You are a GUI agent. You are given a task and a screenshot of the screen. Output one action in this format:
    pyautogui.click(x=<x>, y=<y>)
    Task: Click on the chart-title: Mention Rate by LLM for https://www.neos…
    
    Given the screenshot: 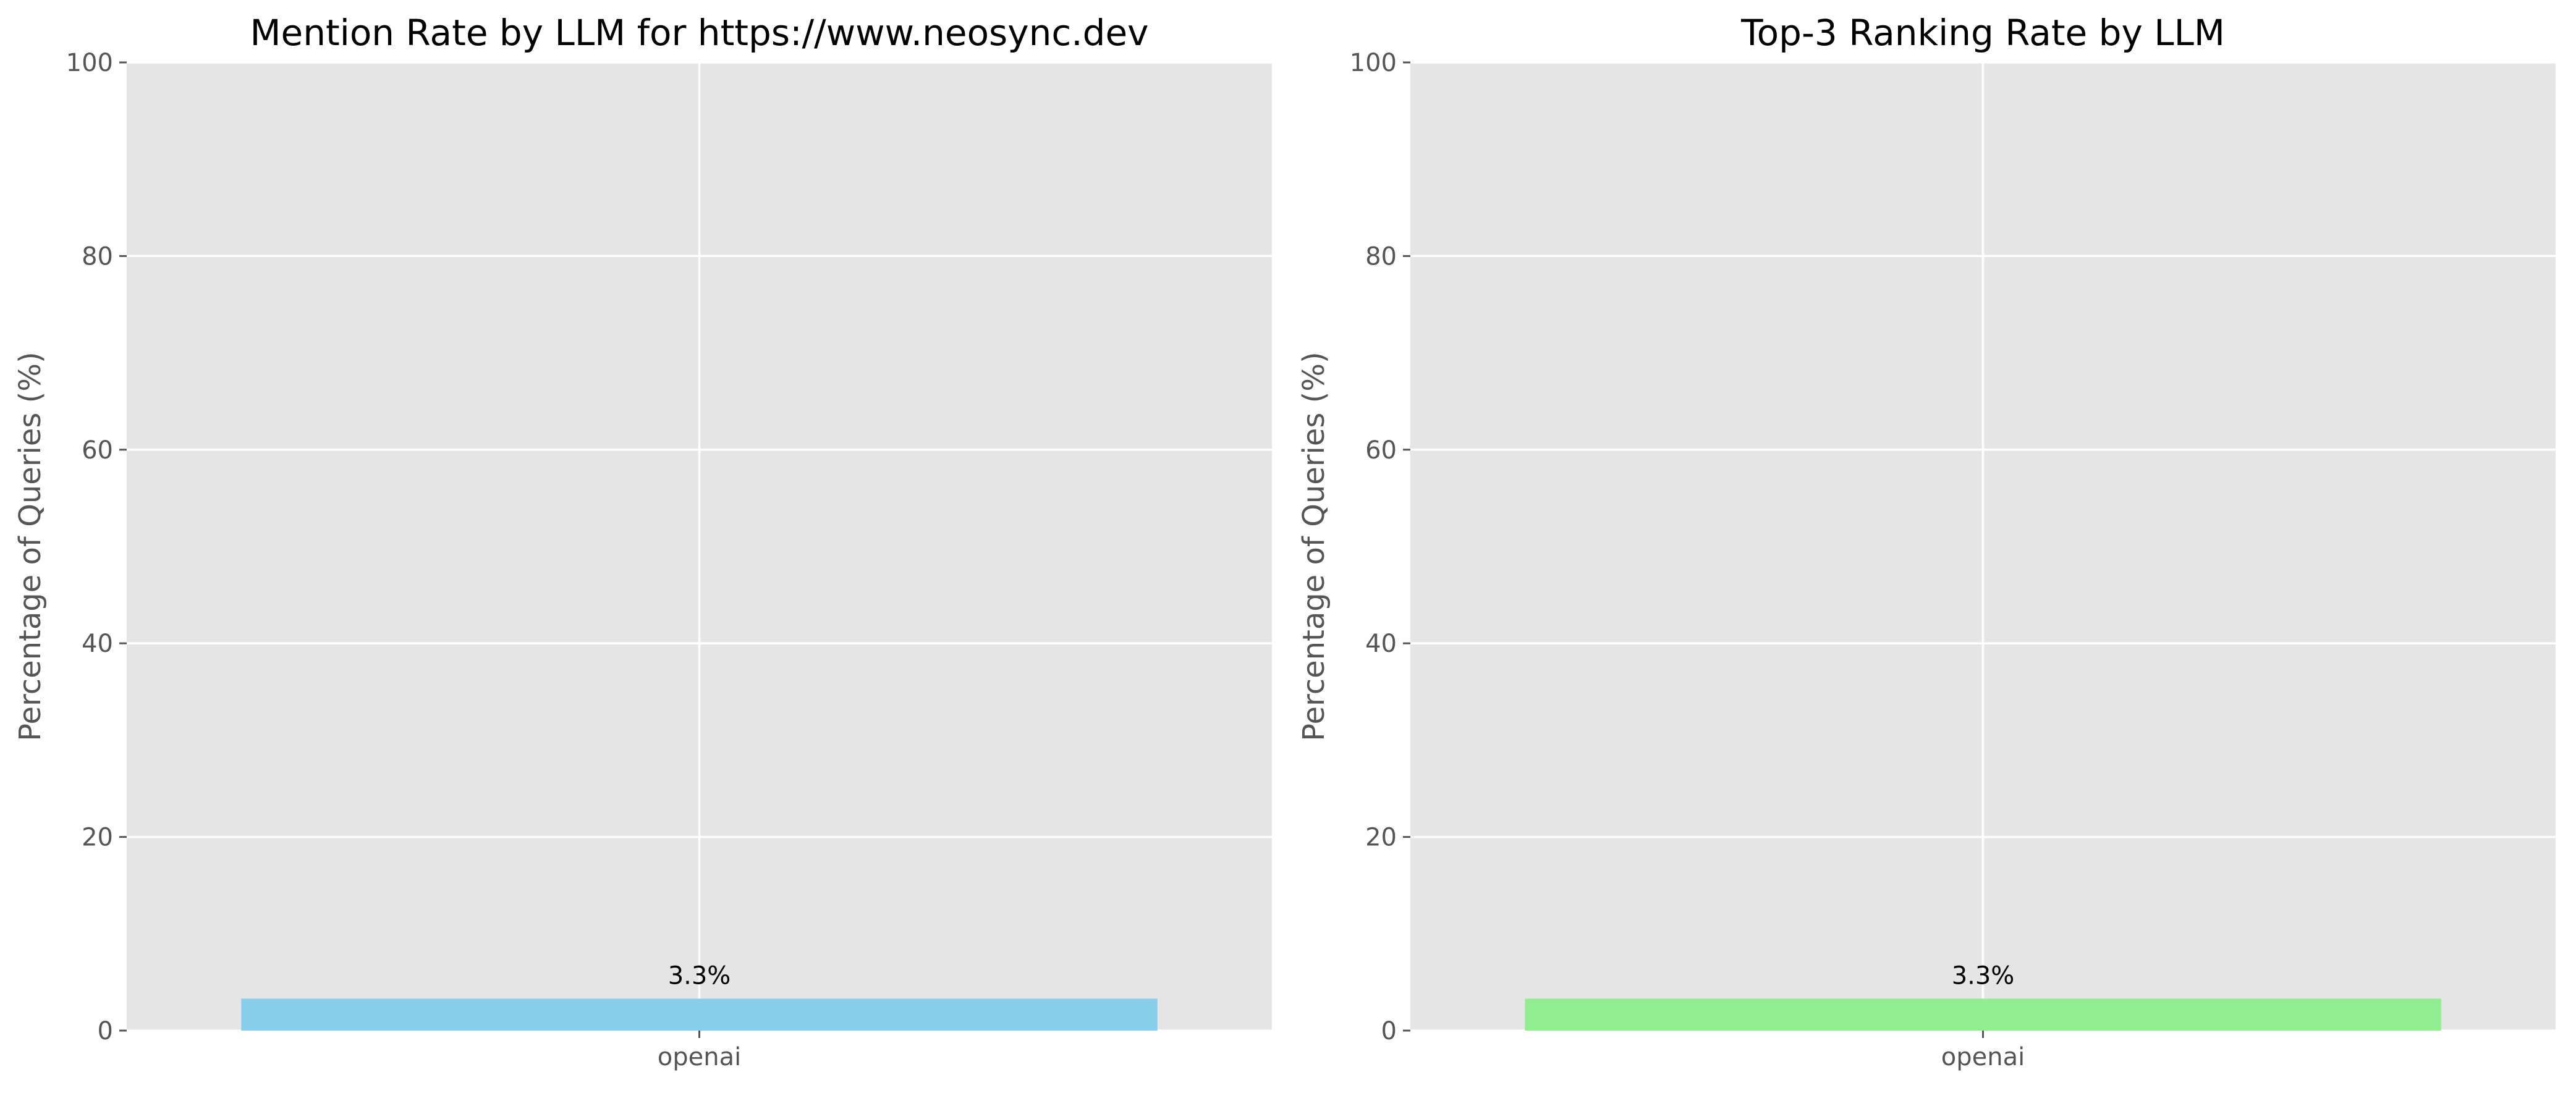 What is the action you would take?
    pyautogui.click(x=699, y=33)
    